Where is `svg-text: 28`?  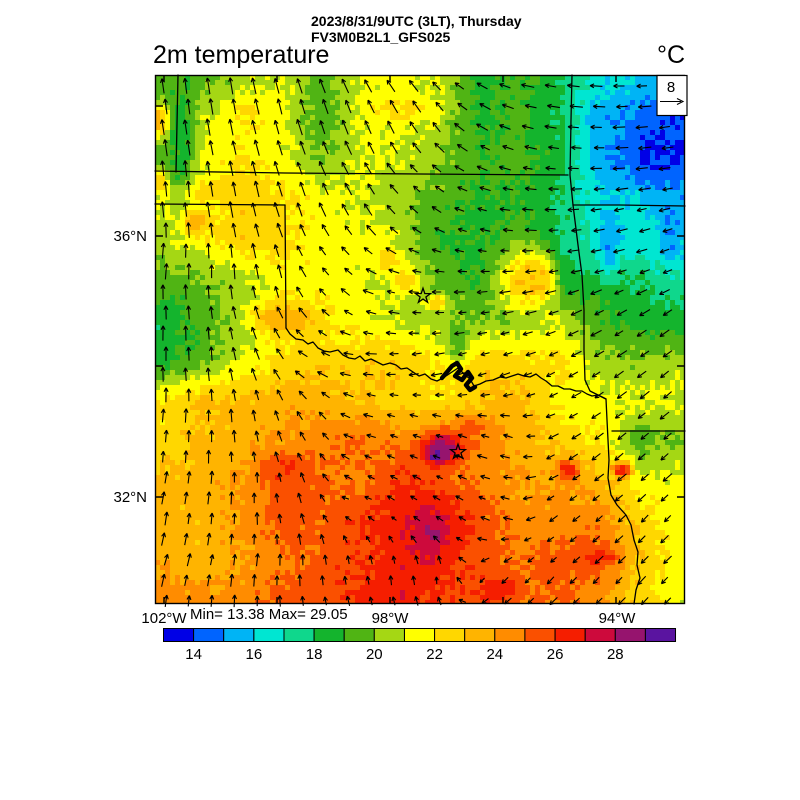 svg-text: 28 is located at coordinates (615, 654).